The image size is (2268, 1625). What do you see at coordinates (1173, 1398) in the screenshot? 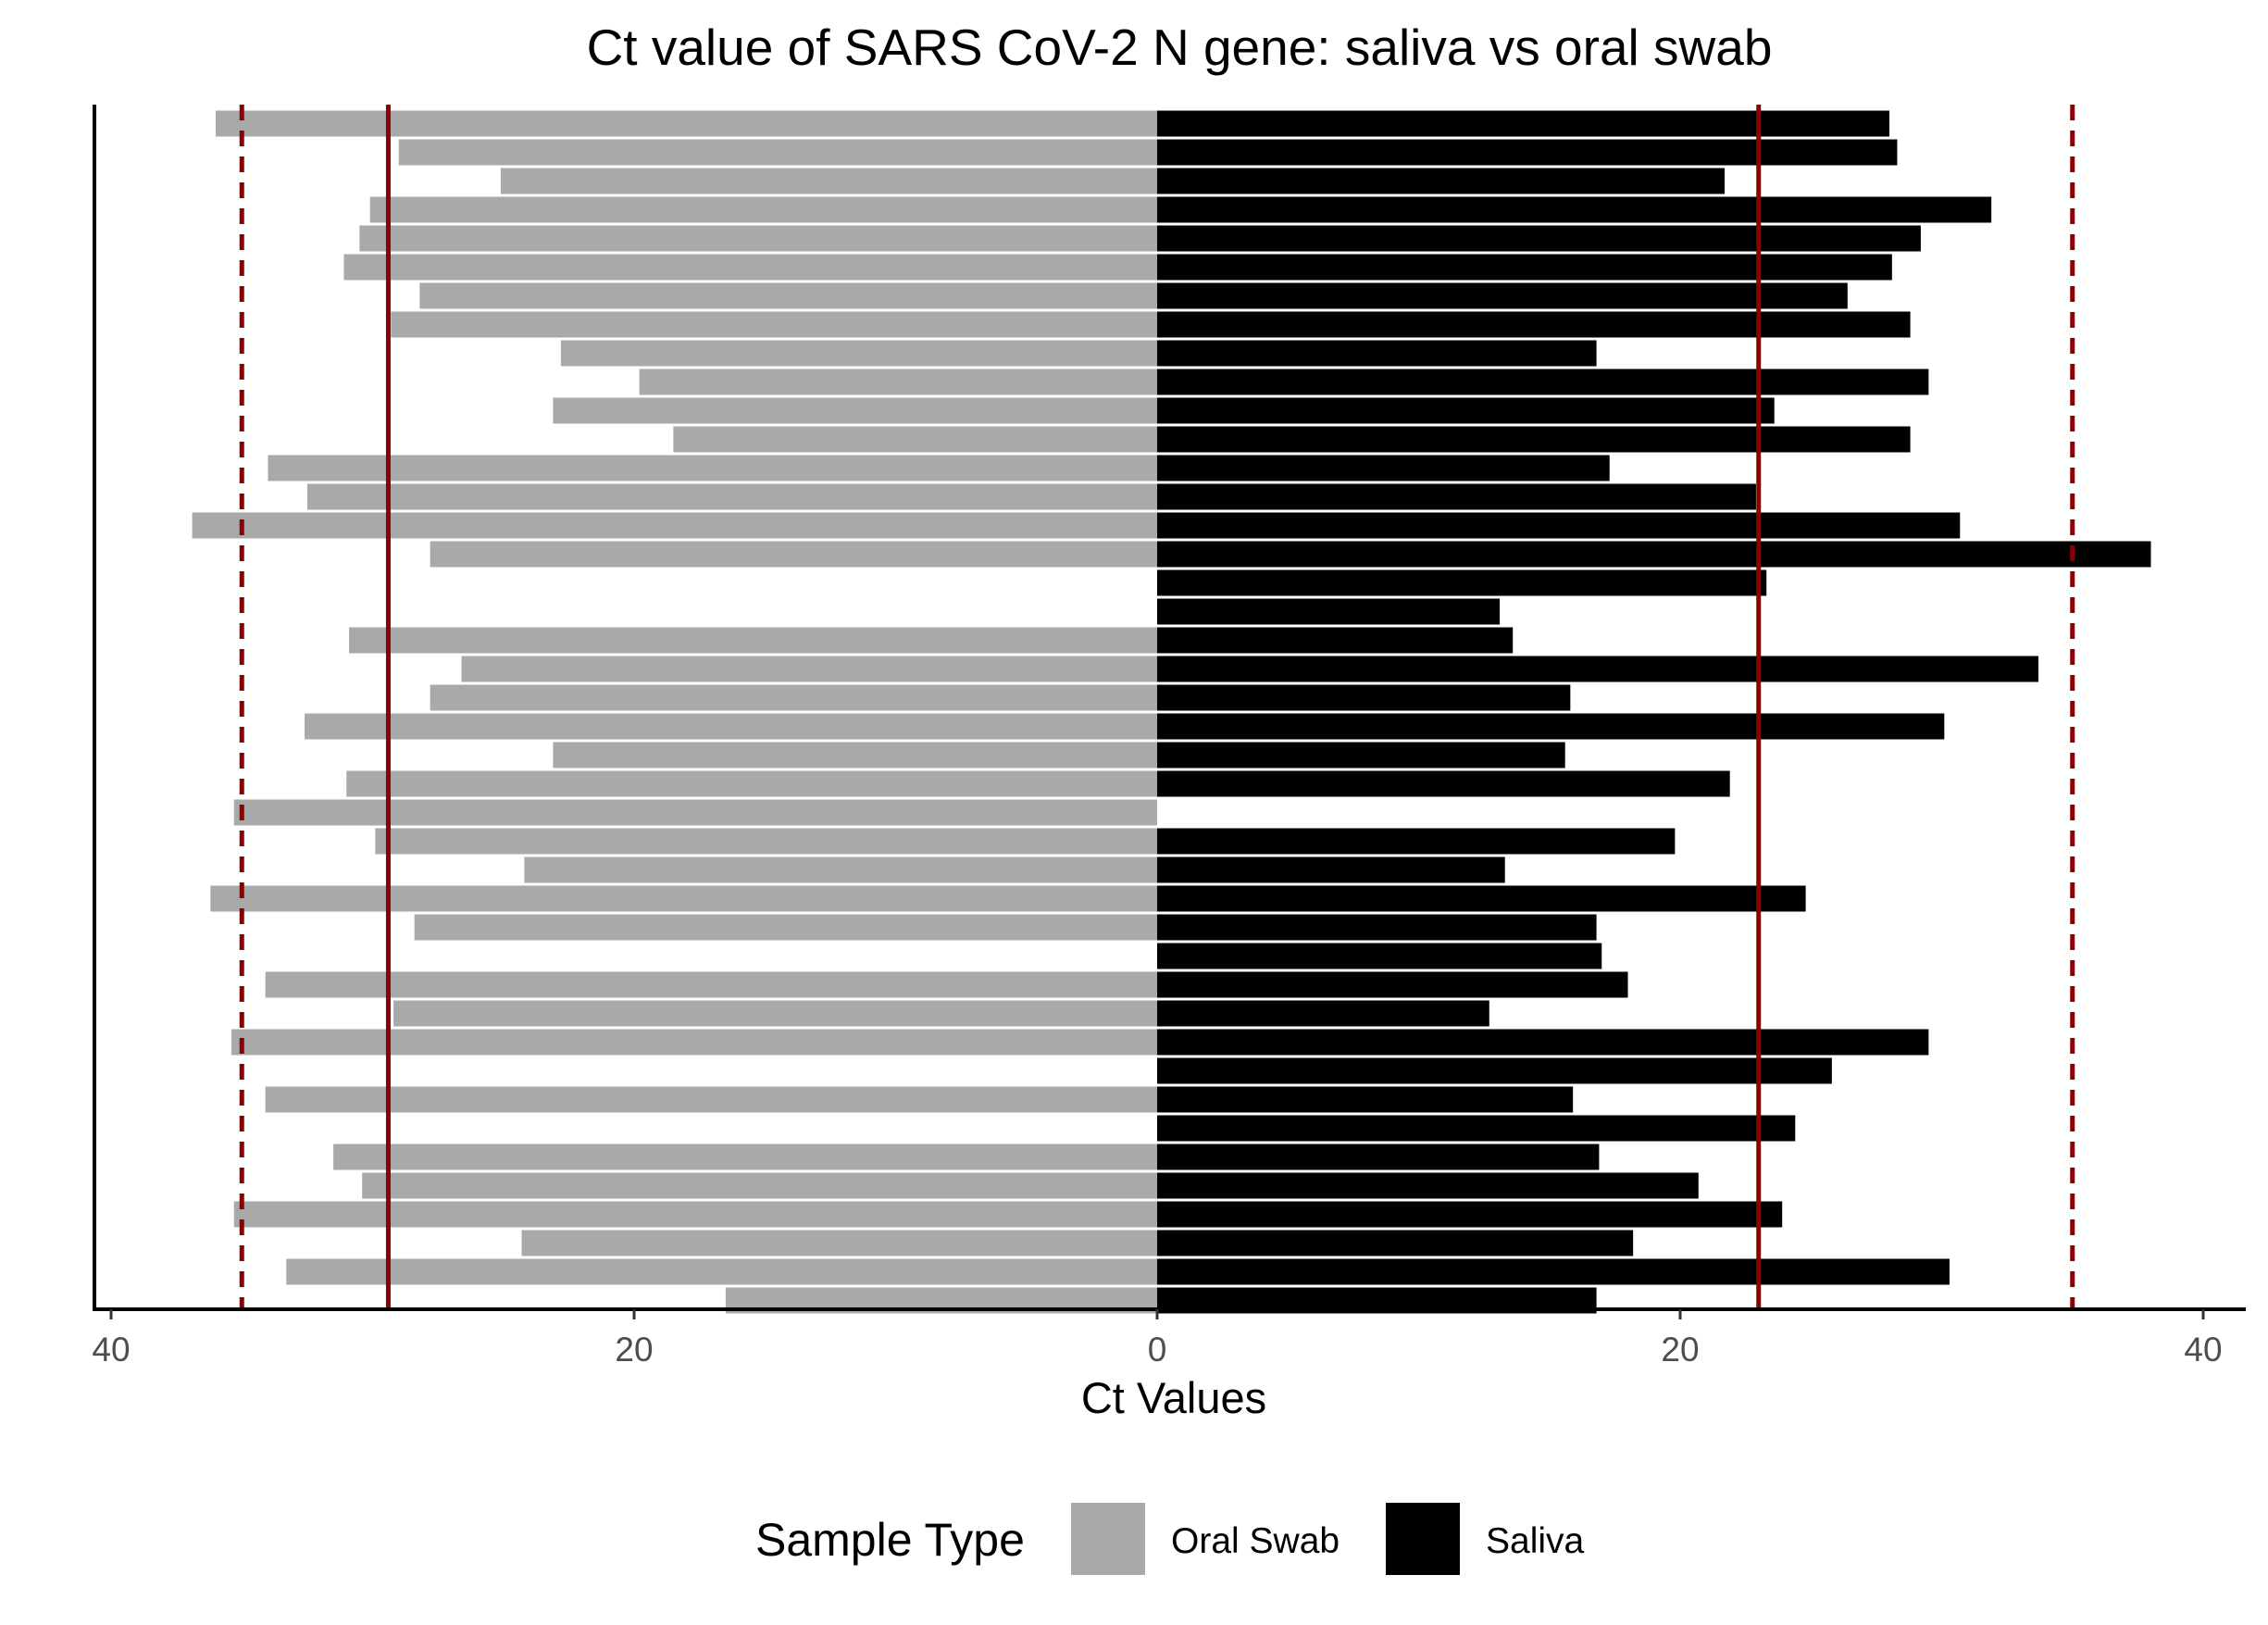
I see `x-axis-title: Ct Values` at bounding box center [1173, 1398].